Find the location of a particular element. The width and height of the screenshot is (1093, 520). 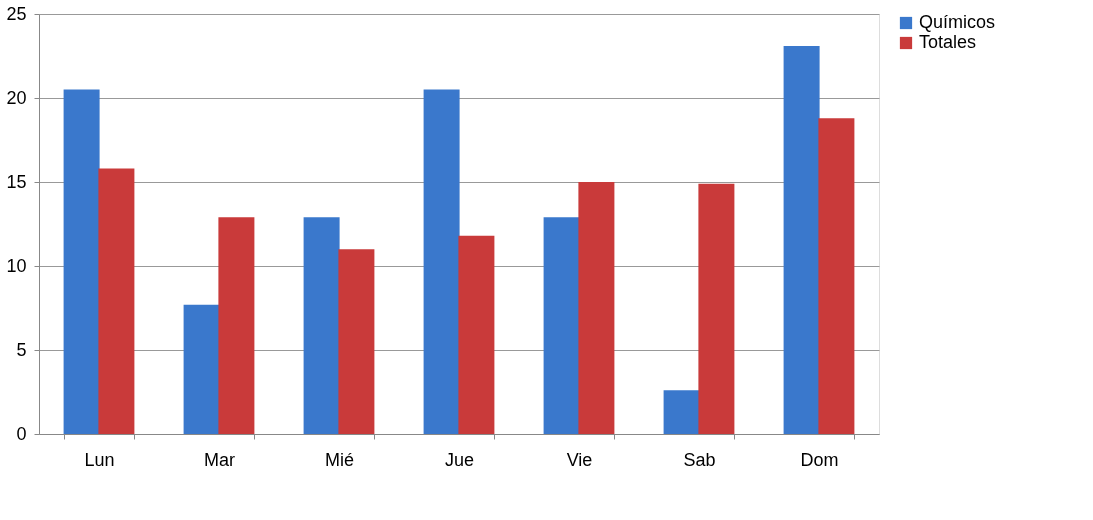

y-tick-label: 25 is located at coordinates (16, 13).